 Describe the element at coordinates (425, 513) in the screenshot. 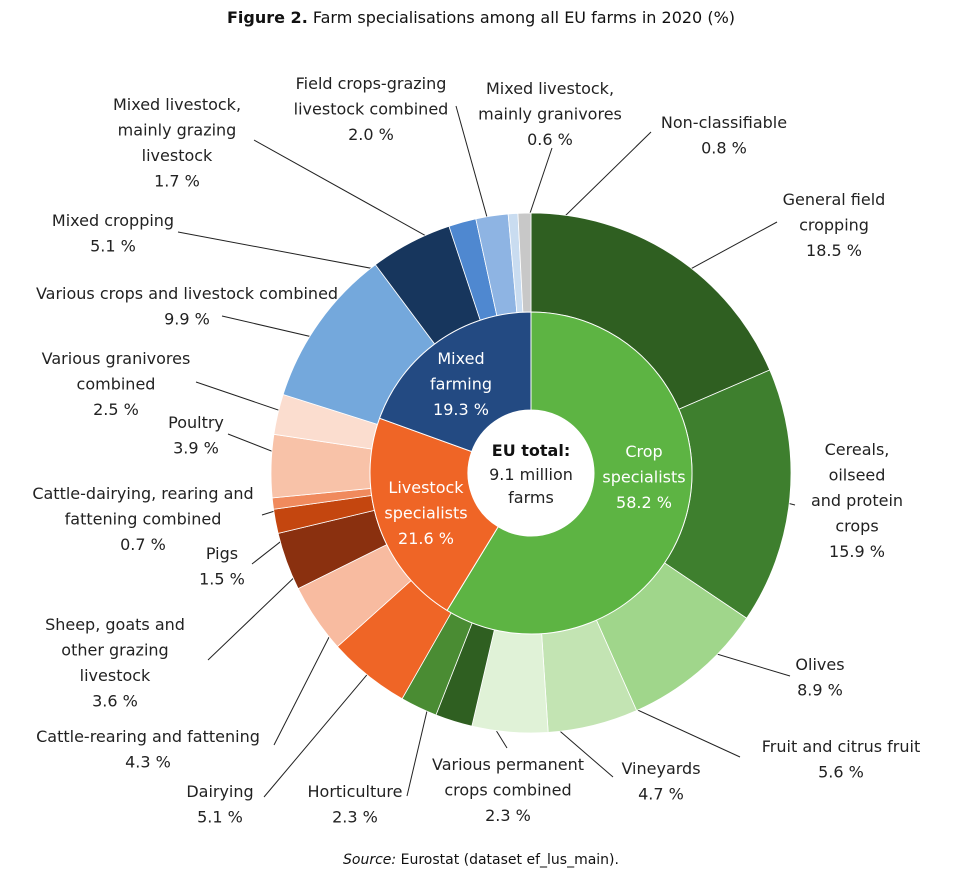

I see `inner-label-livestock-specialists: specialists` at that location.